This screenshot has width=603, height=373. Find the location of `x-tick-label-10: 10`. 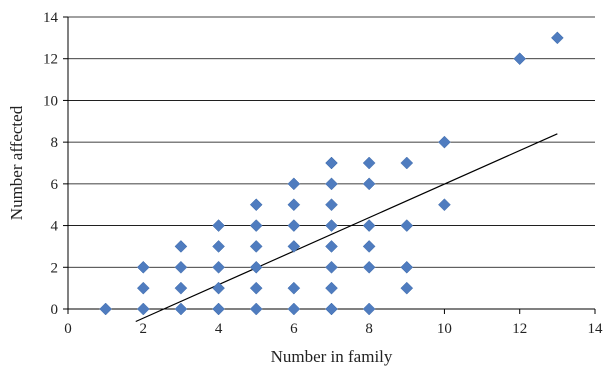

x-tick-label-10: 10 is located at coordinates (444, 329).